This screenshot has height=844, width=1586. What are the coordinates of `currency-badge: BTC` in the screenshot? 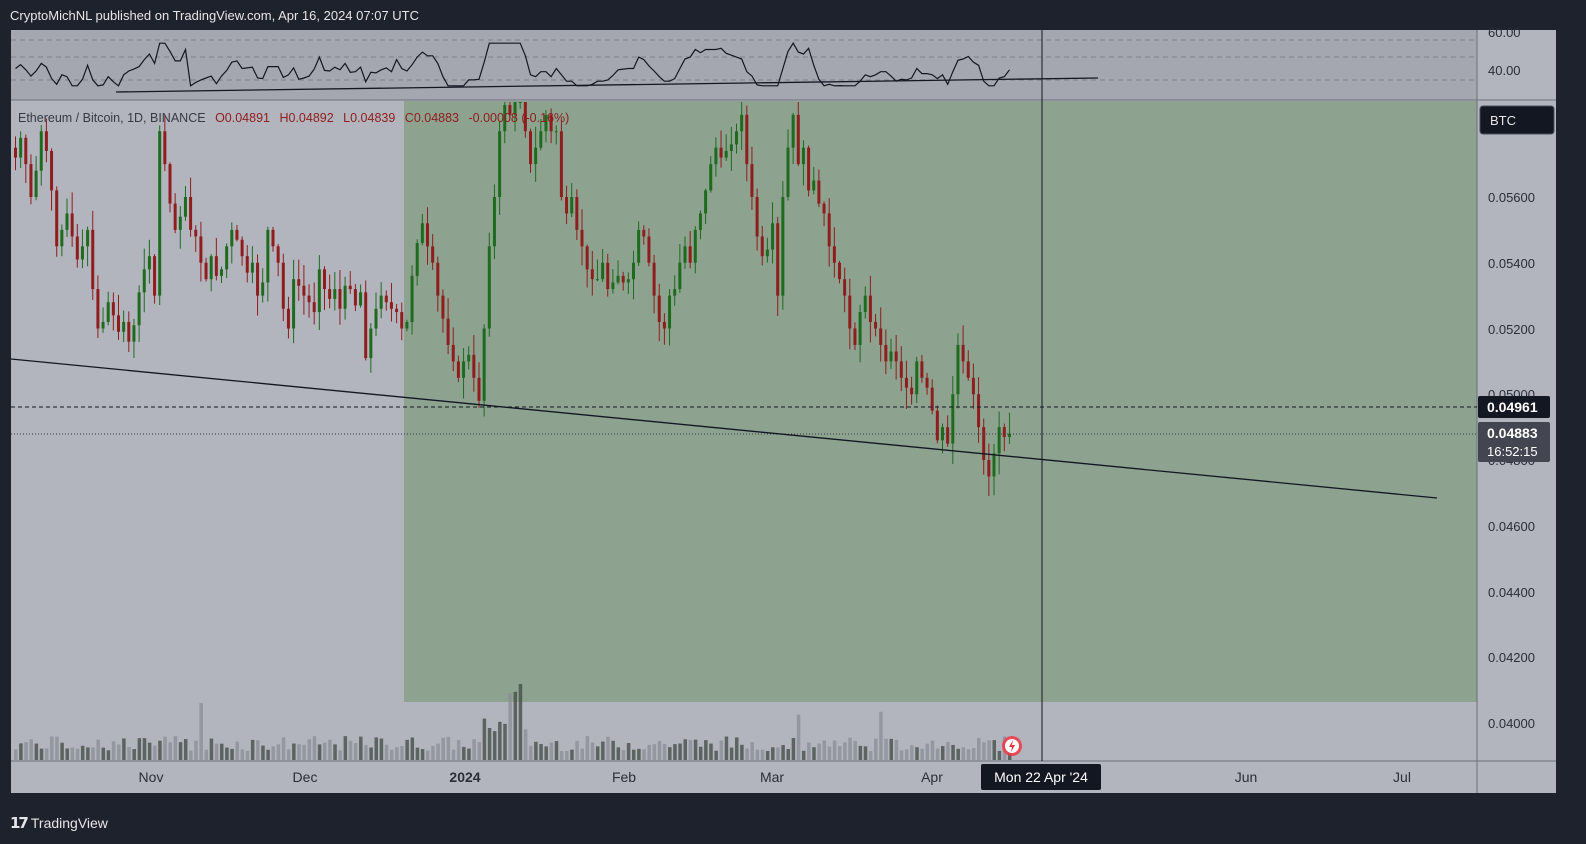 It's located at (1517, 120).